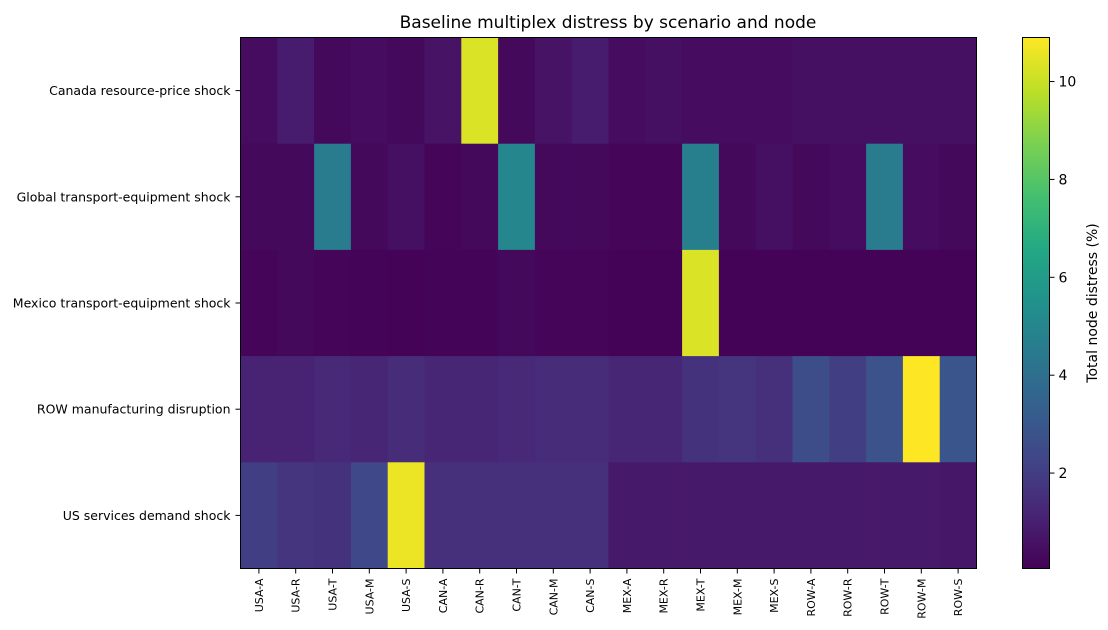  What do you see at coordinates (369, 597) in the screenshot?
I see `x-tick-label: USA-M` at bounding box center [369, 597].